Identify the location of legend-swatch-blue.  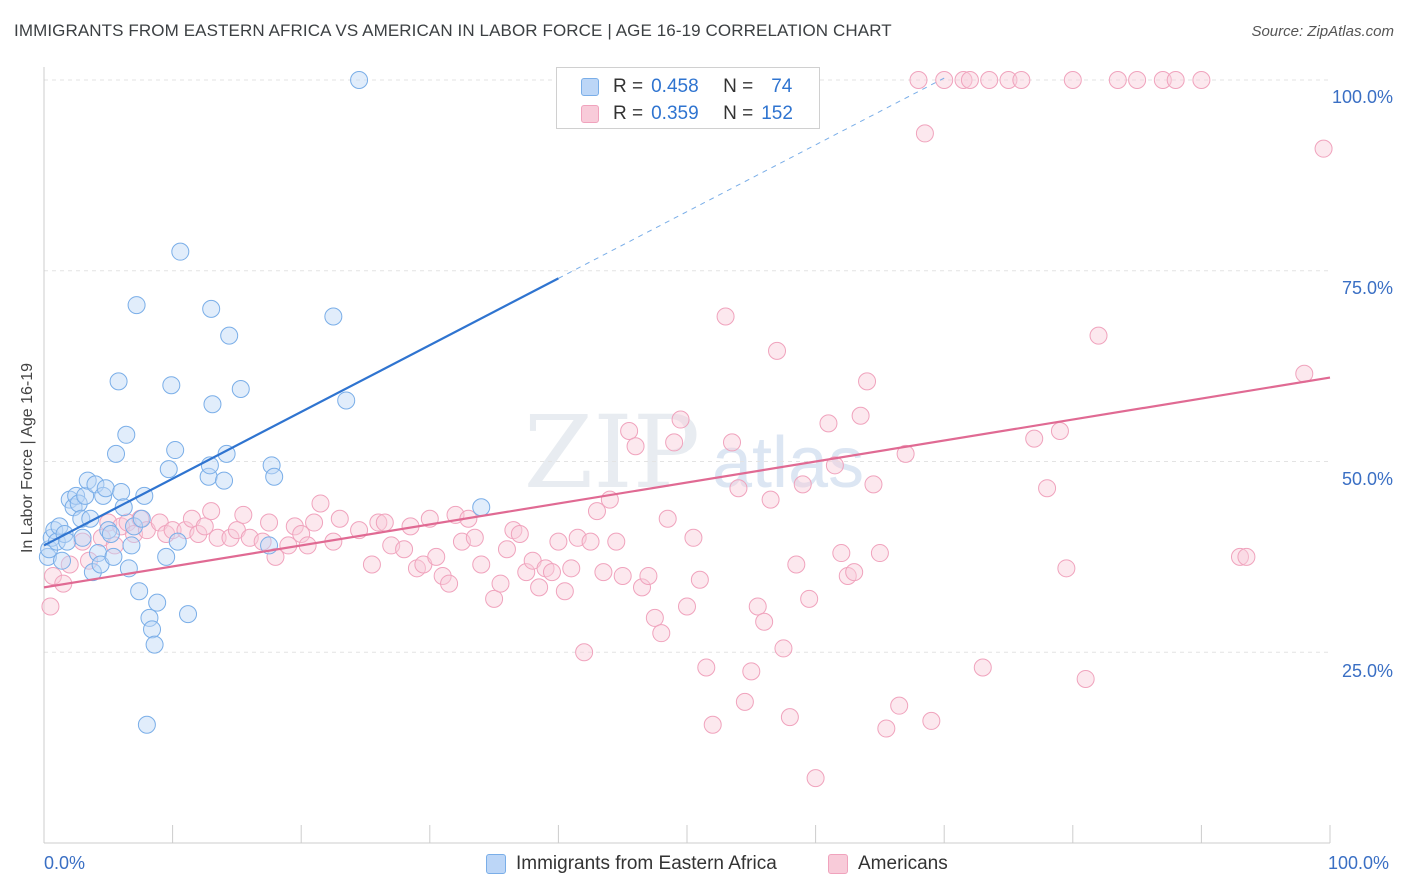
(590, 87).